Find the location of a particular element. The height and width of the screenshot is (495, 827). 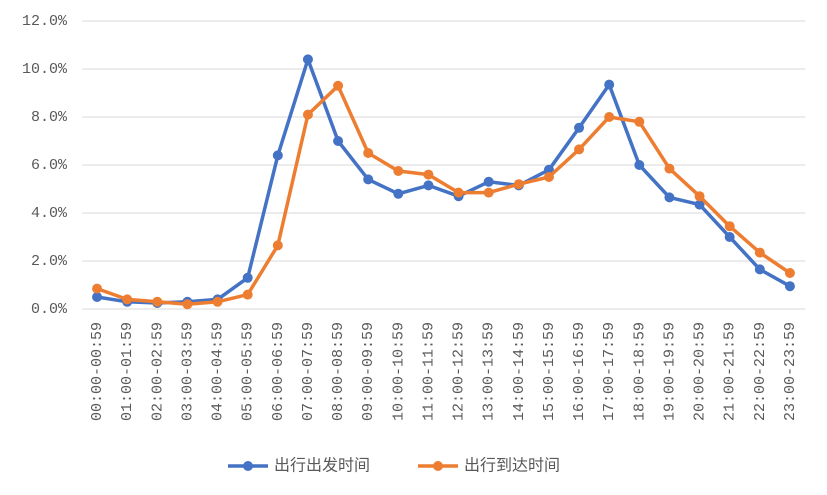

y-tick-label: 10.0% is located at coordinates (45, 69).